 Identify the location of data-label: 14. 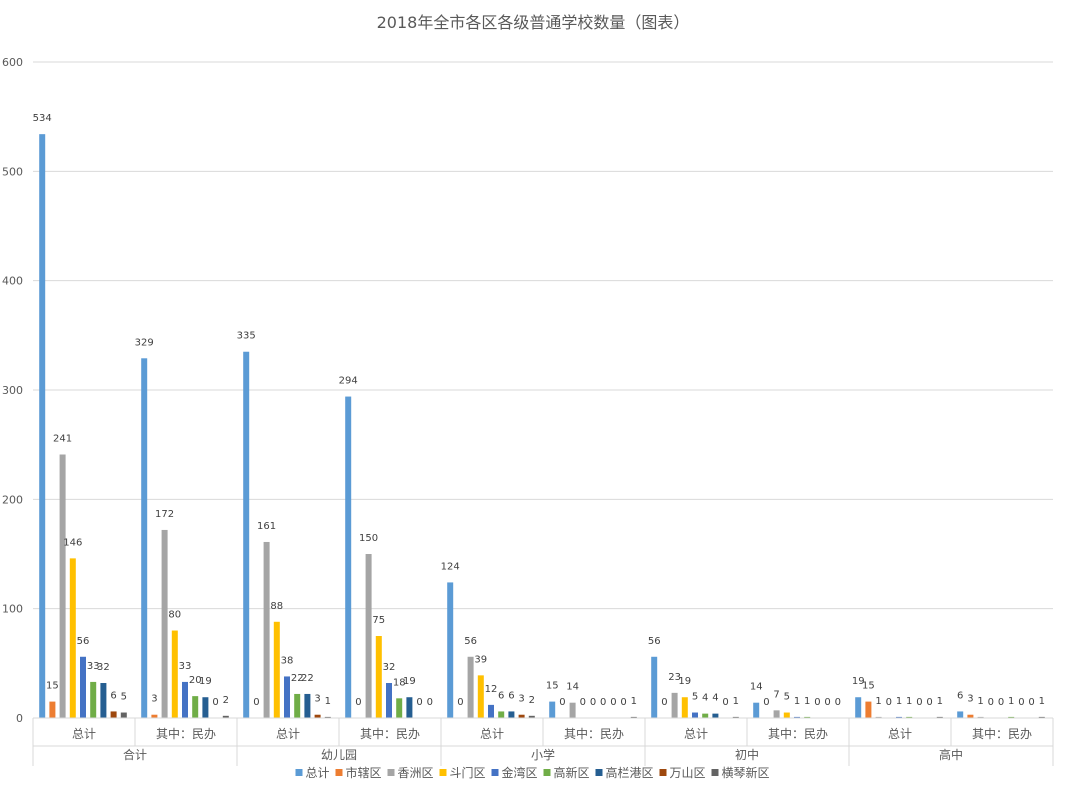
(756, 687).